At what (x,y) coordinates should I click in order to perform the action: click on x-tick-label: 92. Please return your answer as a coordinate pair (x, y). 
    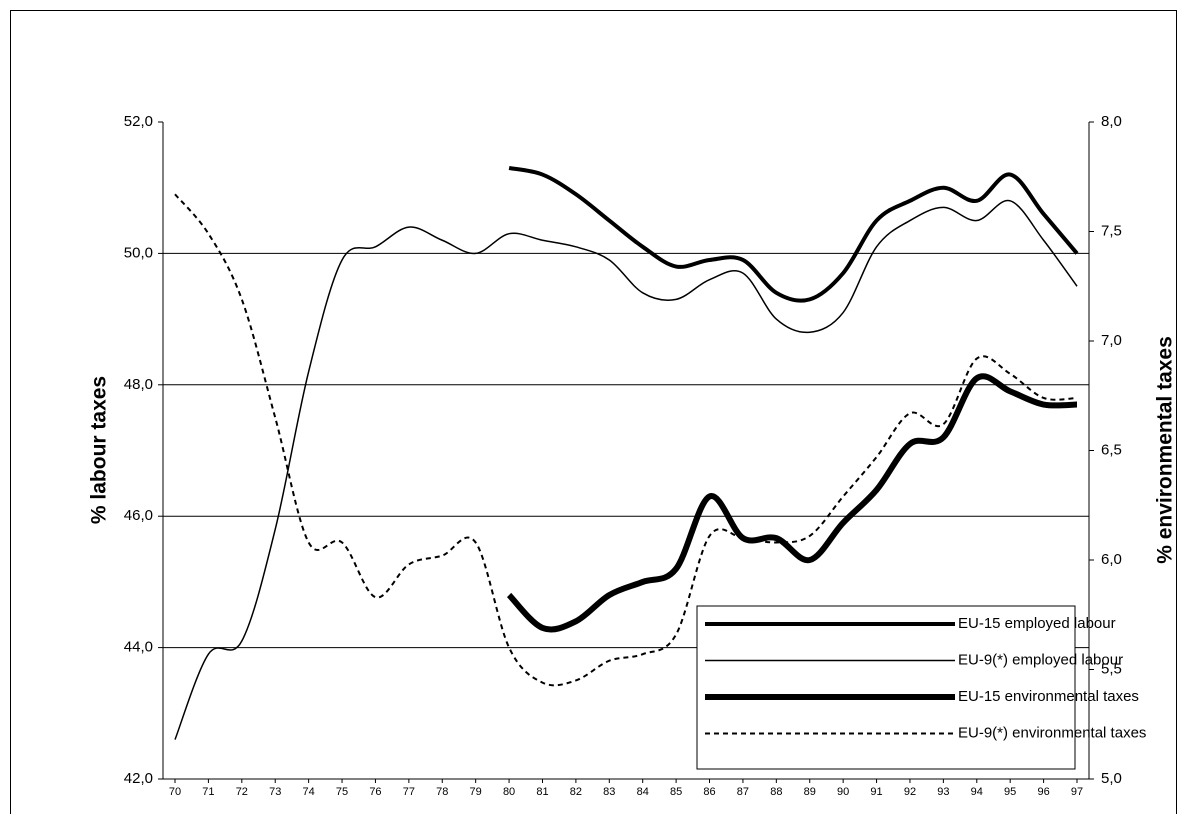
    Looking at the image, I should click on (910, 792).